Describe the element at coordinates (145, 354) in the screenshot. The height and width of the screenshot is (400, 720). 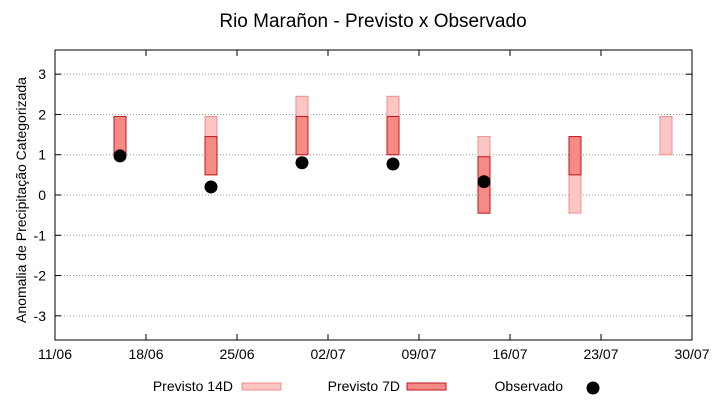
I see `x-tick-label: 18/06` at that location.